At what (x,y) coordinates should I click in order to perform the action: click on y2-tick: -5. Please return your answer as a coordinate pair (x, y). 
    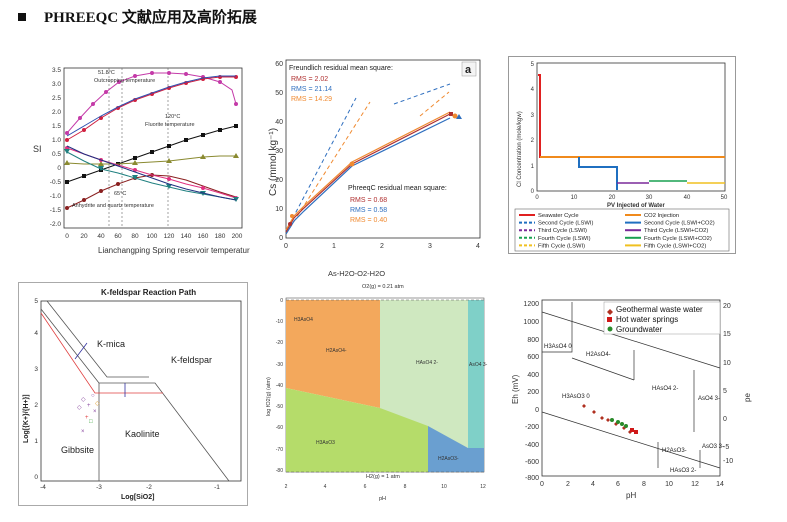
    Looking at the image, I should click on (726, 447).